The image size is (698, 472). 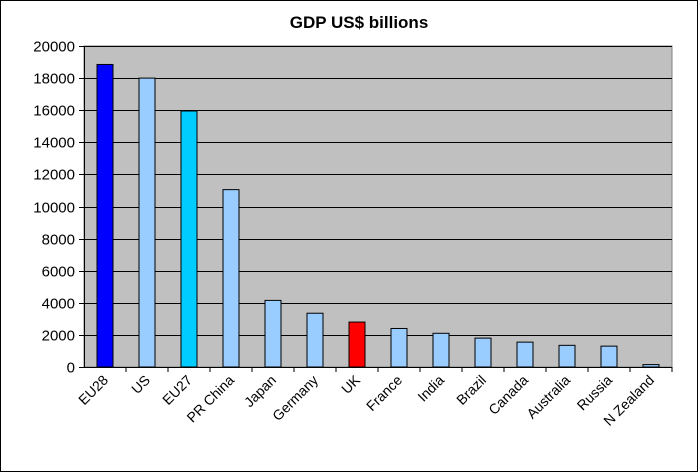 What do you see at coordinates (54, 208) in the screenshot?
I see `y-tick-label: 10000` at bounding box center [54, 208].